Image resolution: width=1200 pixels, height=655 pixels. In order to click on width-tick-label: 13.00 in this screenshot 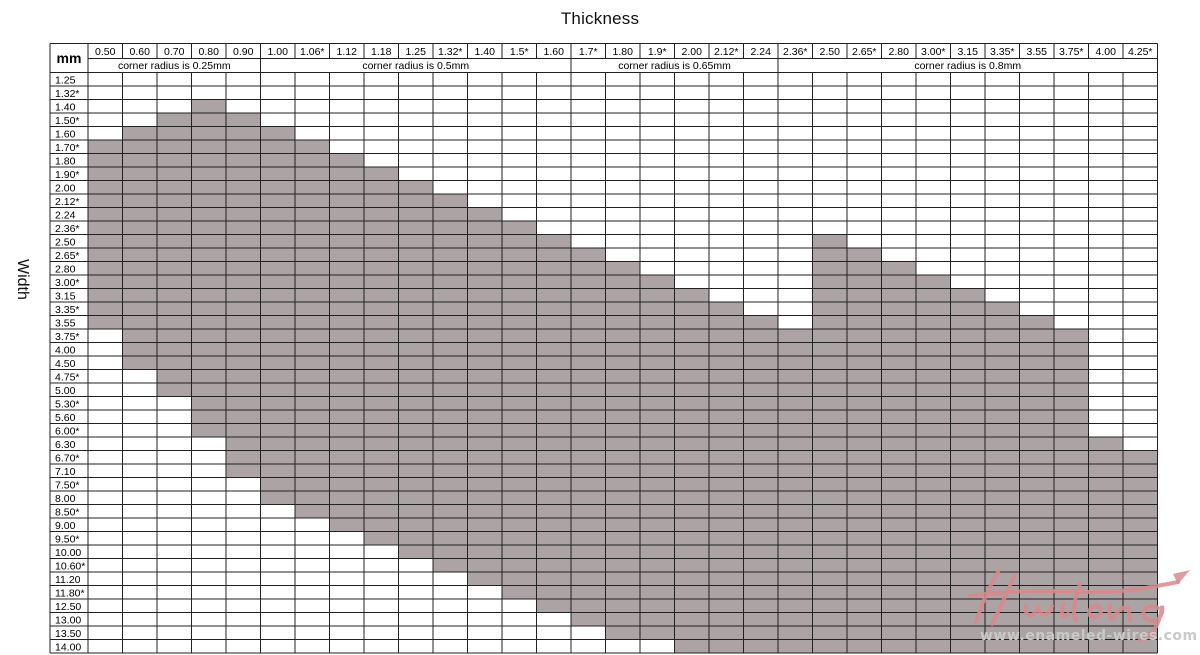, I will do `click(68, 620)`.